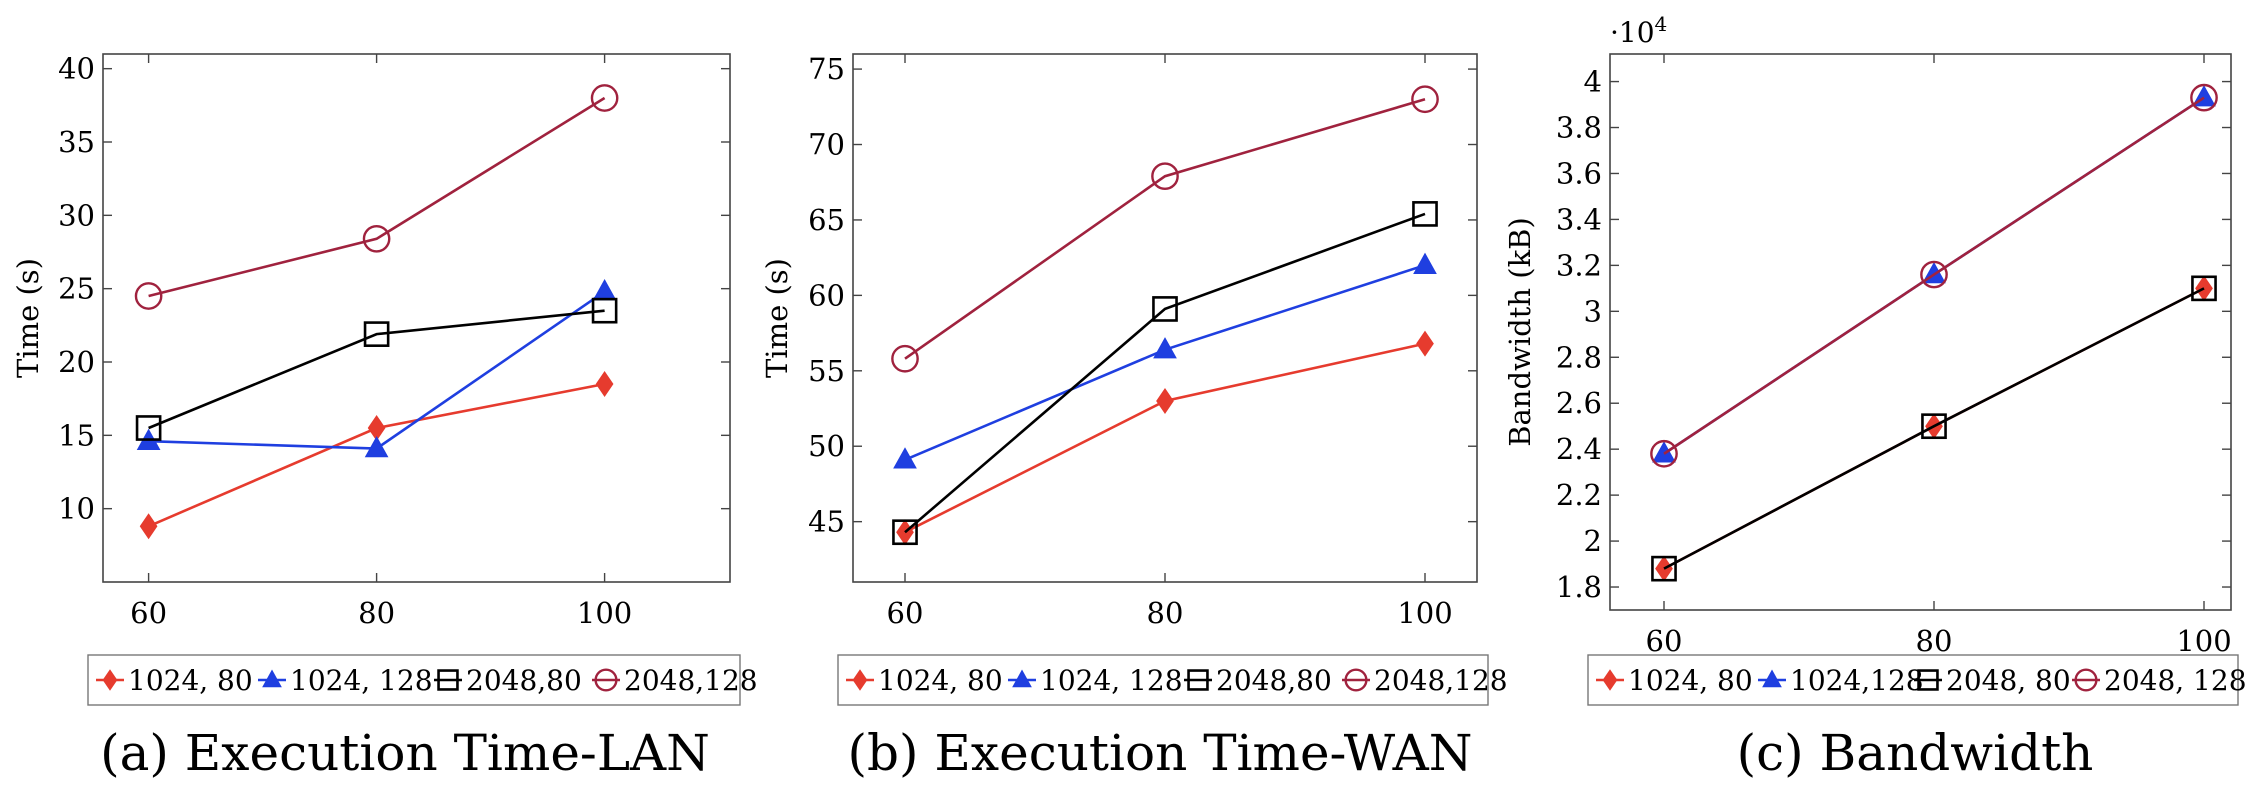 Image resolution: width=2248 pixels, height=800 pixels. What do you see at coordinates (826, 446) in the screenshot?
I see `y-tick-label: 50` at bounding box center [826, 446].